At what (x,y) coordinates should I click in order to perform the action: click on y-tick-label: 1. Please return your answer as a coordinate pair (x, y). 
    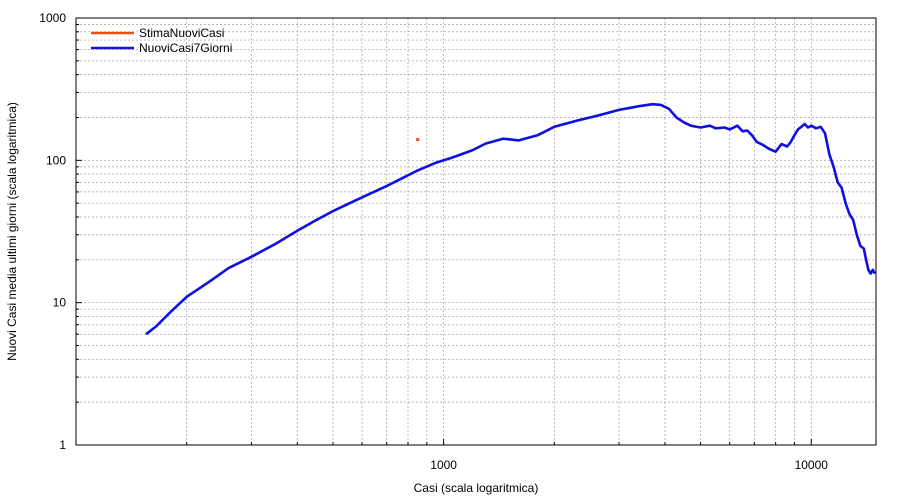
    Looking at the image, I should click on (62, 445).